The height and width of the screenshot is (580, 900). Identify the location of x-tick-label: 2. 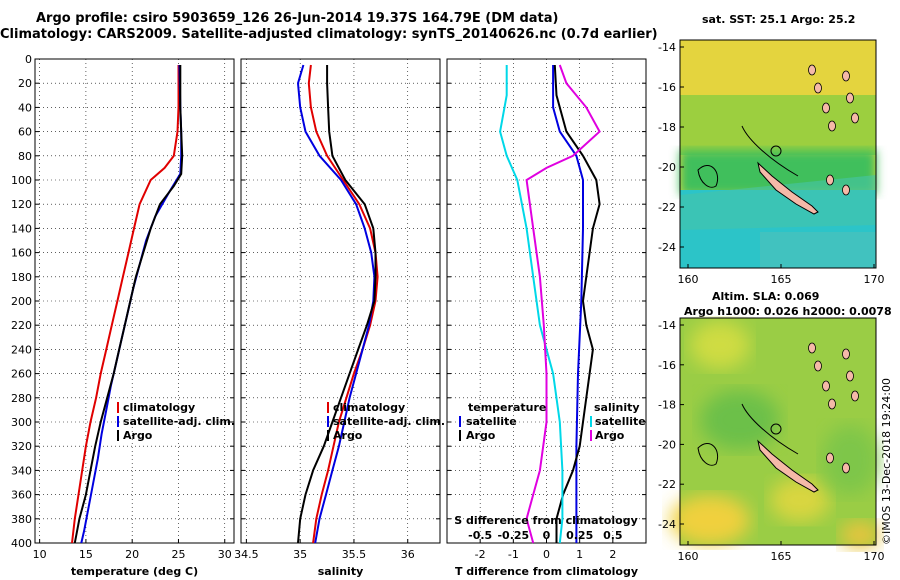
(612, 554).